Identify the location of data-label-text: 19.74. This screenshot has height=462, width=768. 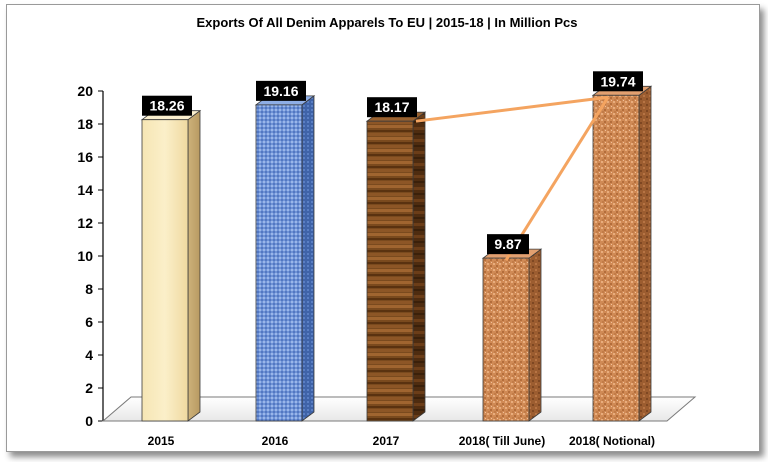
(617, 81).